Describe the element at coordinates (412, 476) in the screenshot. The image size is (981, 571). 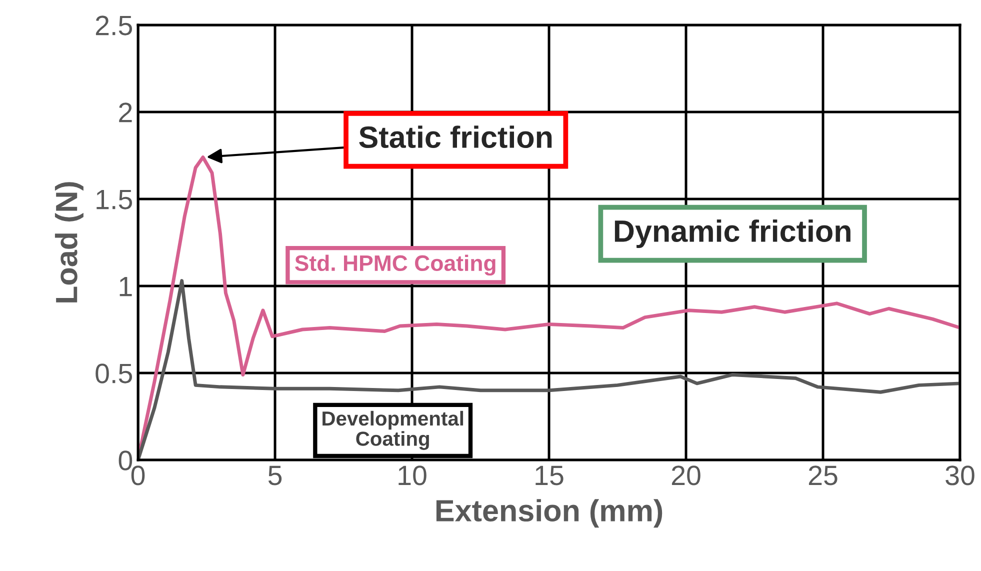
I see `x-tick-label: 10` at that location.